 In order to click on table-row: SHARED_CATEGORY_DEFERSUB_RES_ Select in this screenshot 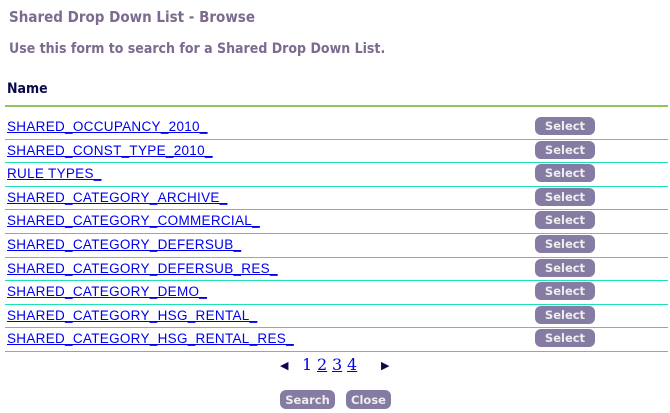, I will do `click(336, 270)`.